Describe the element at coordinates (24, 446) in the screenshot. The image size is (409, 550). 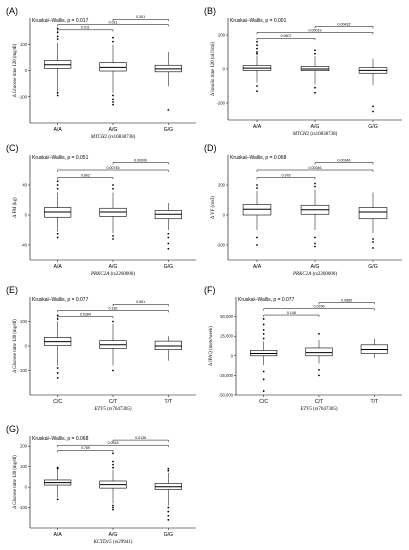
I see `y-tick-label: 200` at that location.